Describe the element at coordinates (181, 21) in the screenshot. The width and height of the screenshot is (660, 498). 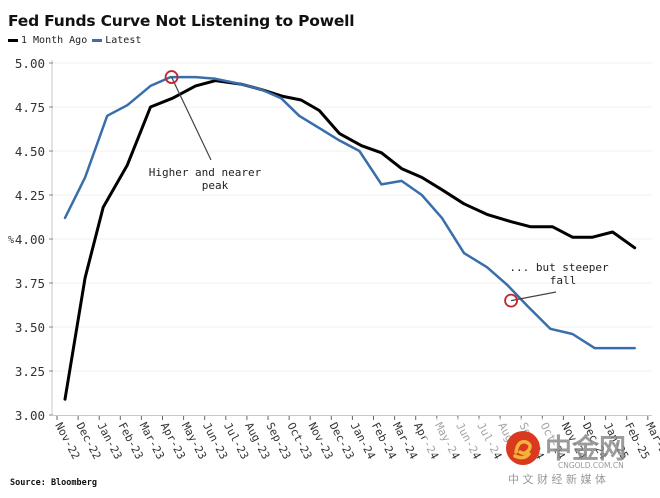
I see `chart-title: Fed Funds Curve Not Listening to Powell` at that location.